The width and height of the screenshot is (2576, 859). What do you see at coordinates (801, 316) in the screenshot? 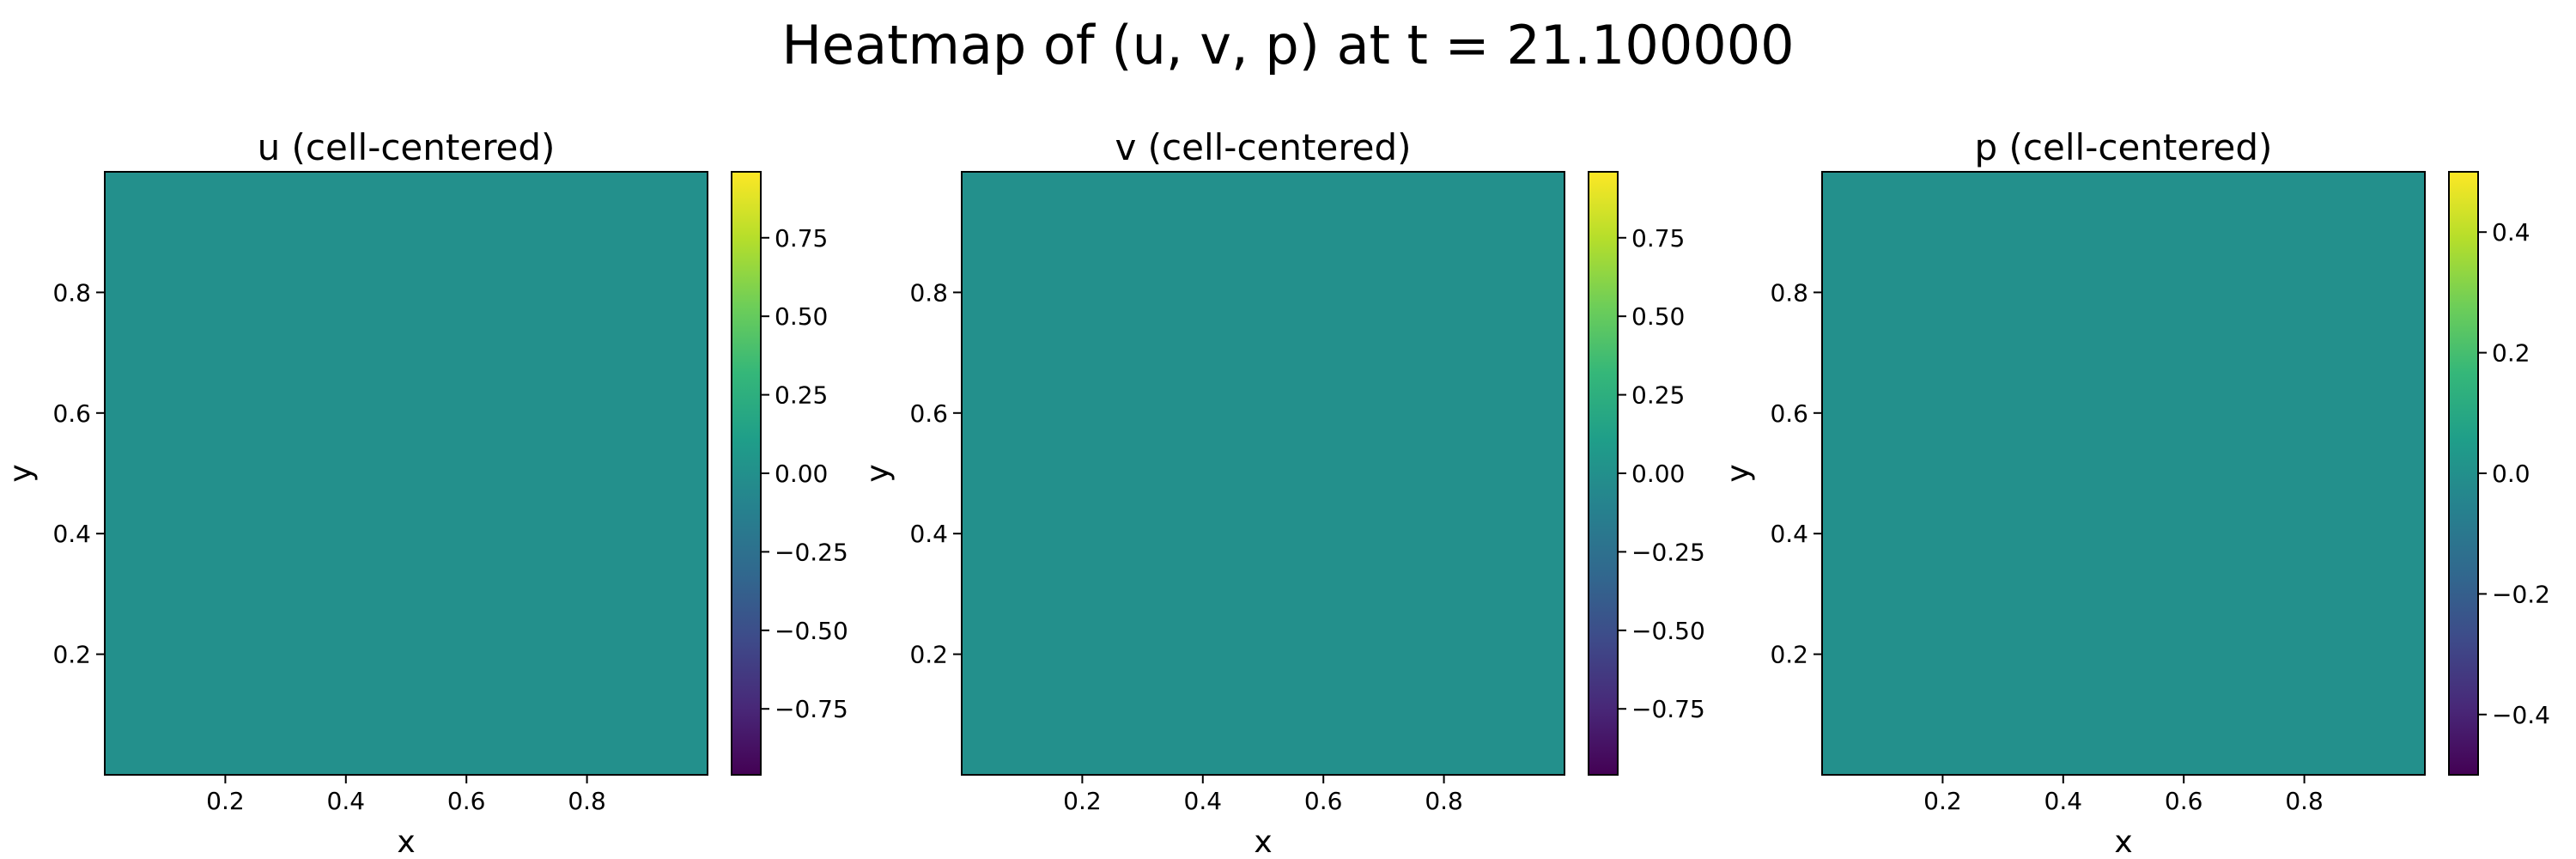
I see `colorbar-tick-label-0-5: 0.50` at bounding box center [801, 316].